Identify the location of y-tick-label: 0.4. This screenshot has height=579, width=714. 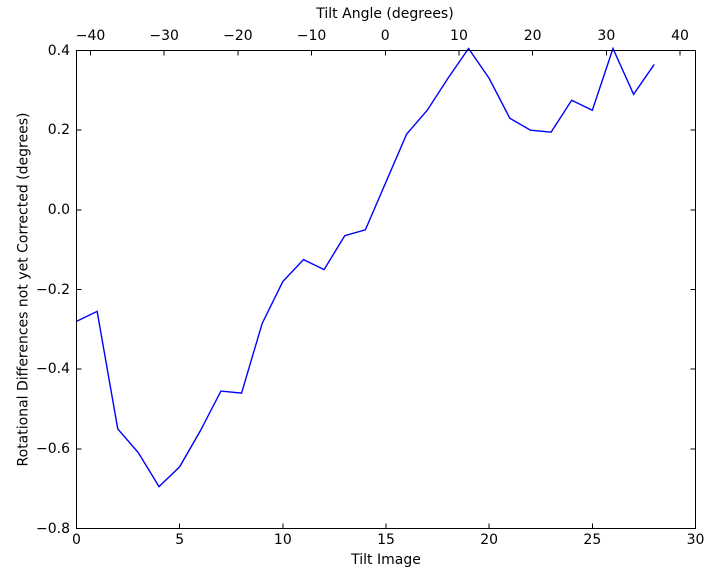
(58, 50).